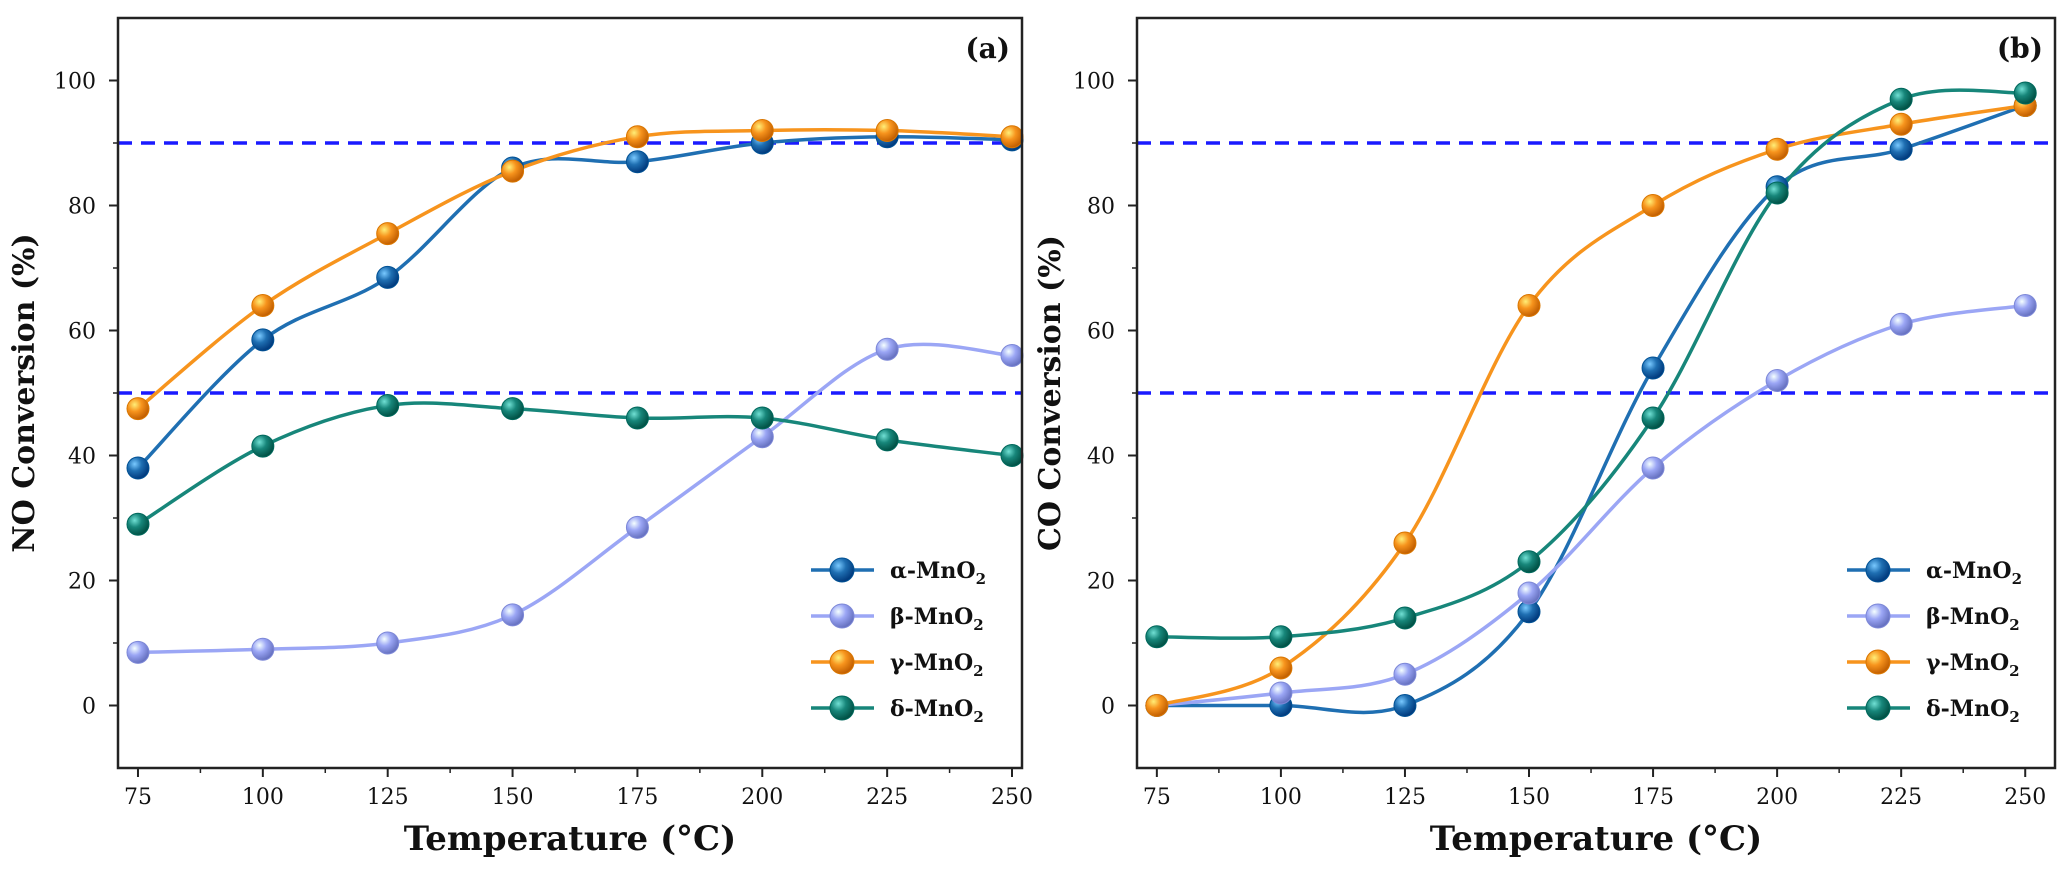 This screenshot has width=2071, height=884. What do you see at coordinates (2025, 797) in the screenshot?
I see `x-tick-label: 250` at bounding box center [2025, 797].